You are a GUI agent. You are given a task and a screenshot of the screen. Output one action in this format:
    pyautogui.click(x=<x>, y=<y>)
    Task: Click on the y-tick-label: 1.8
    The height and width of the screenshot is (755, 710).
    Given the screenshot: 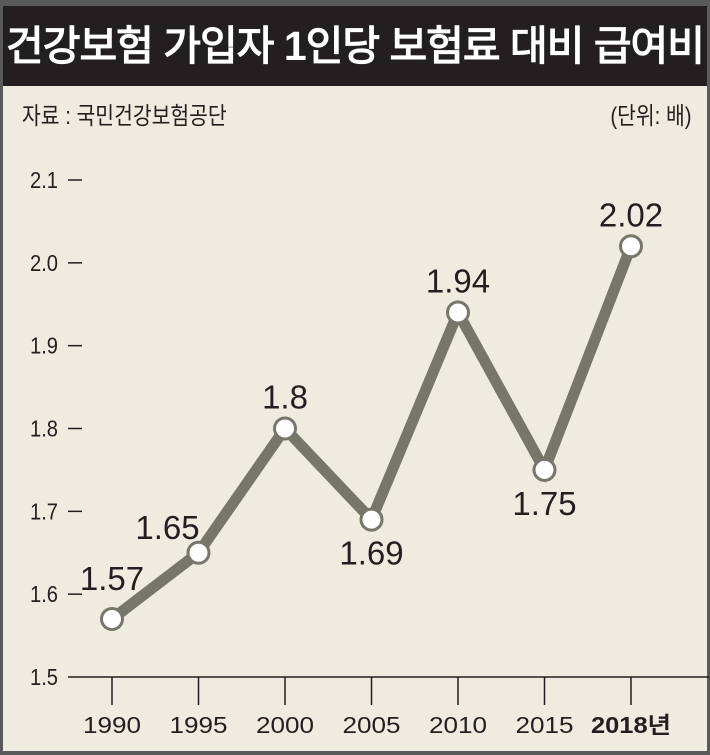 What is the action you would take?
    pyautogui.click(x=44, y=429)
    